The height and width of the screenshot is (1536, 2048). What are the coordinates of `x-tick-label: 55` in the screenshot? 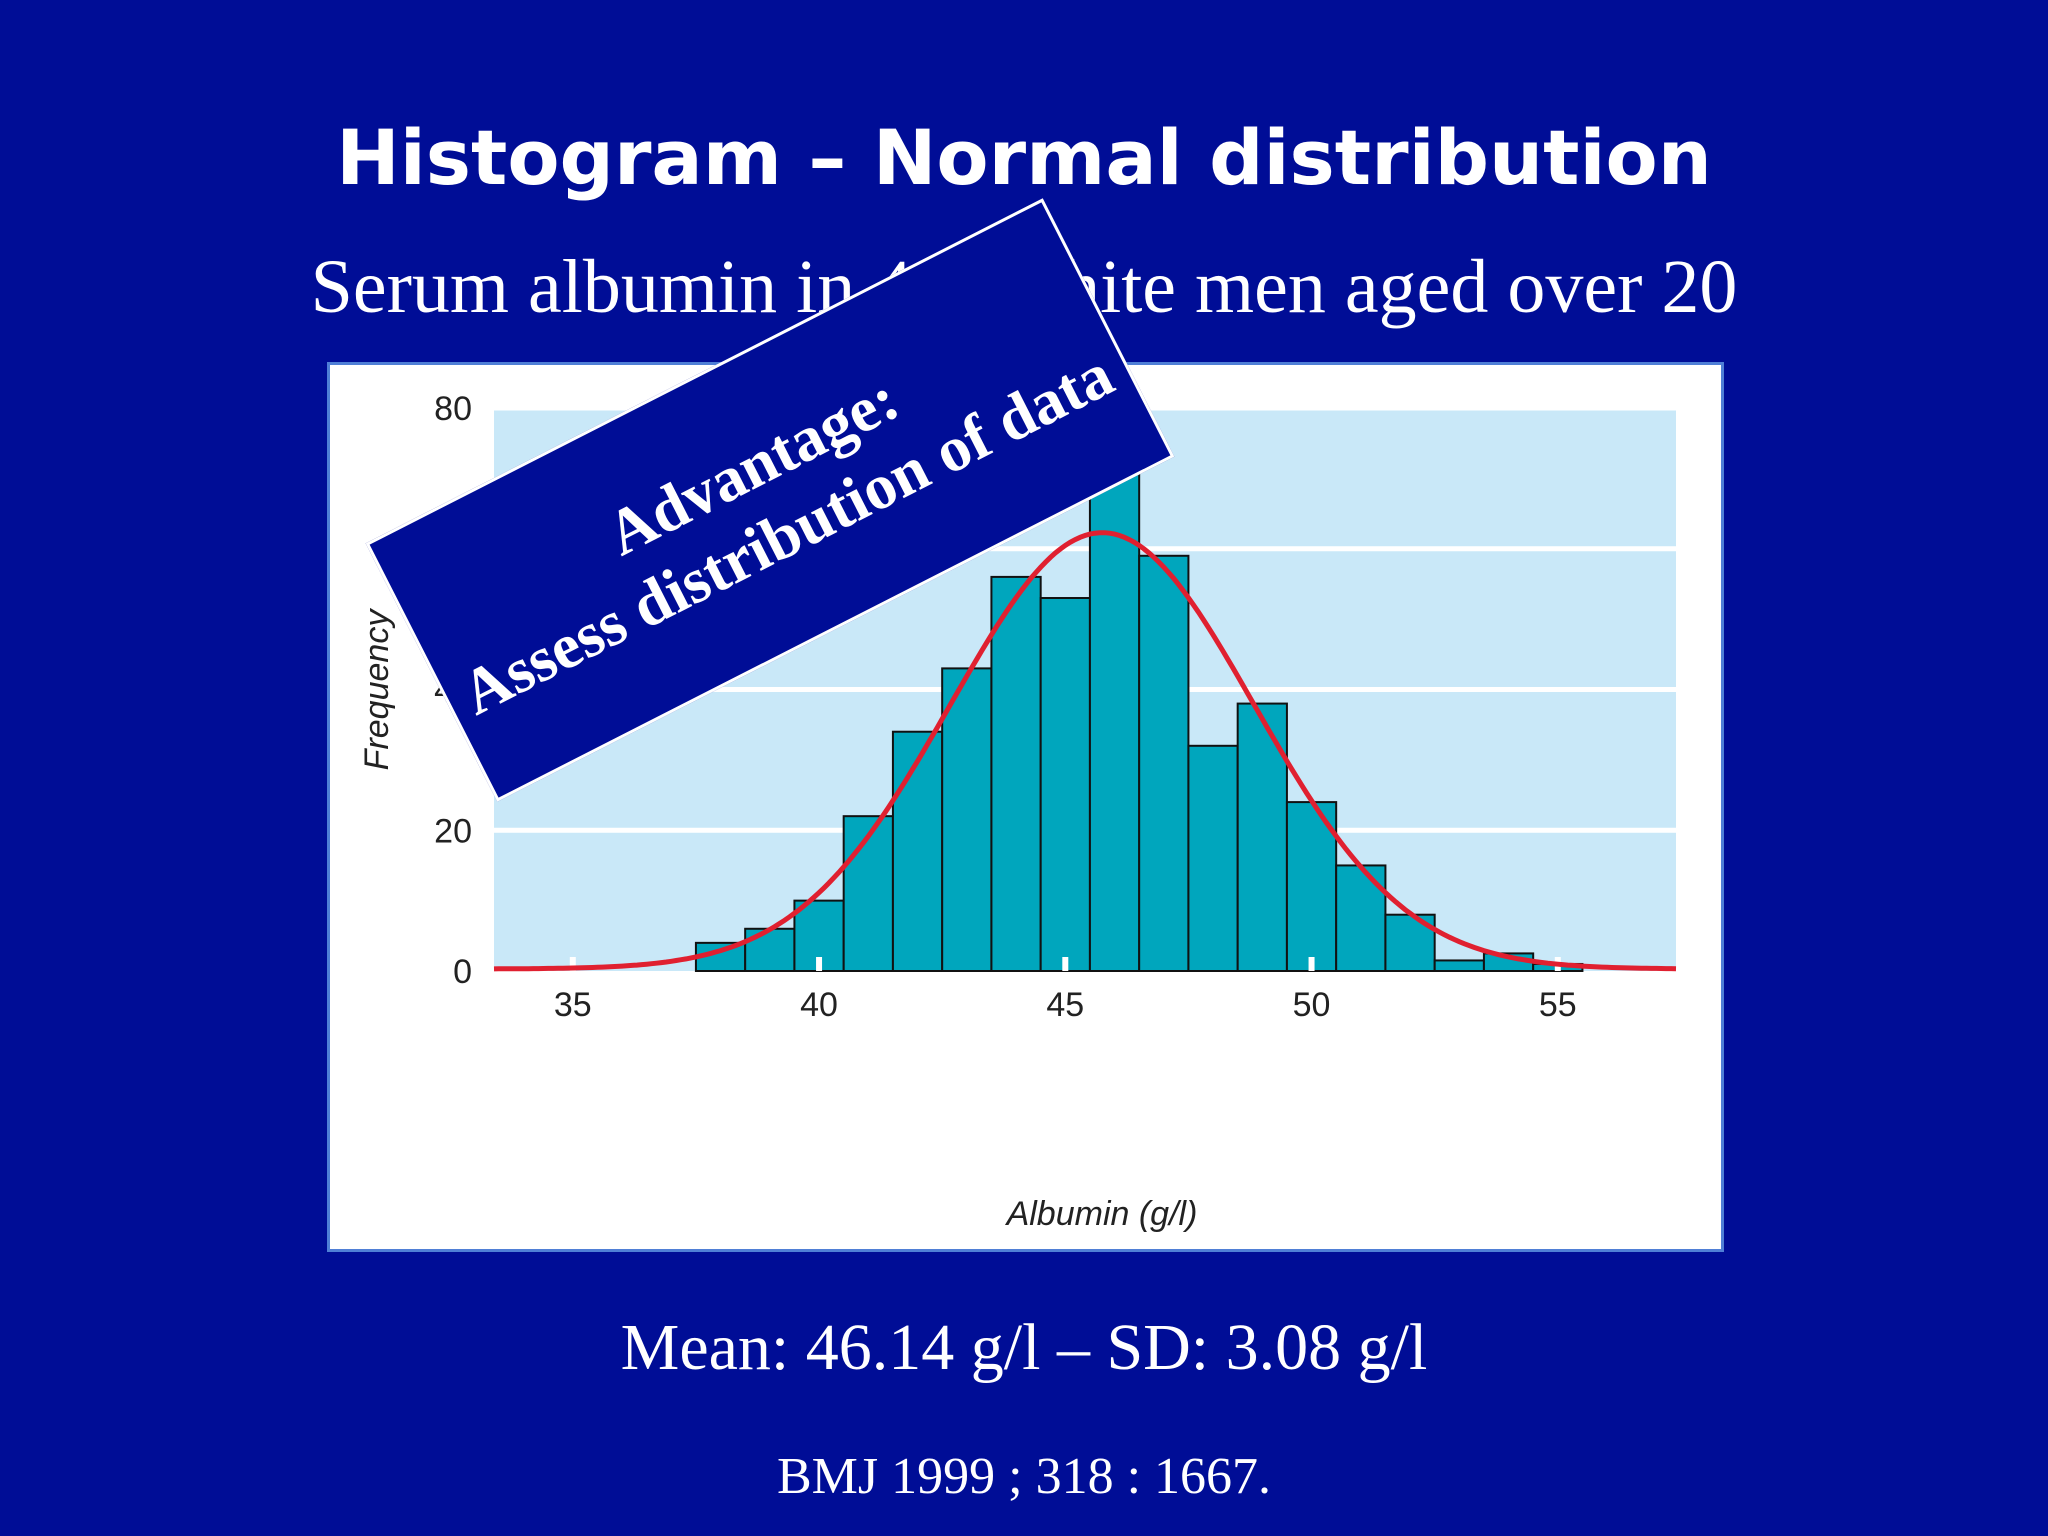 It's located at (1558, 1005).